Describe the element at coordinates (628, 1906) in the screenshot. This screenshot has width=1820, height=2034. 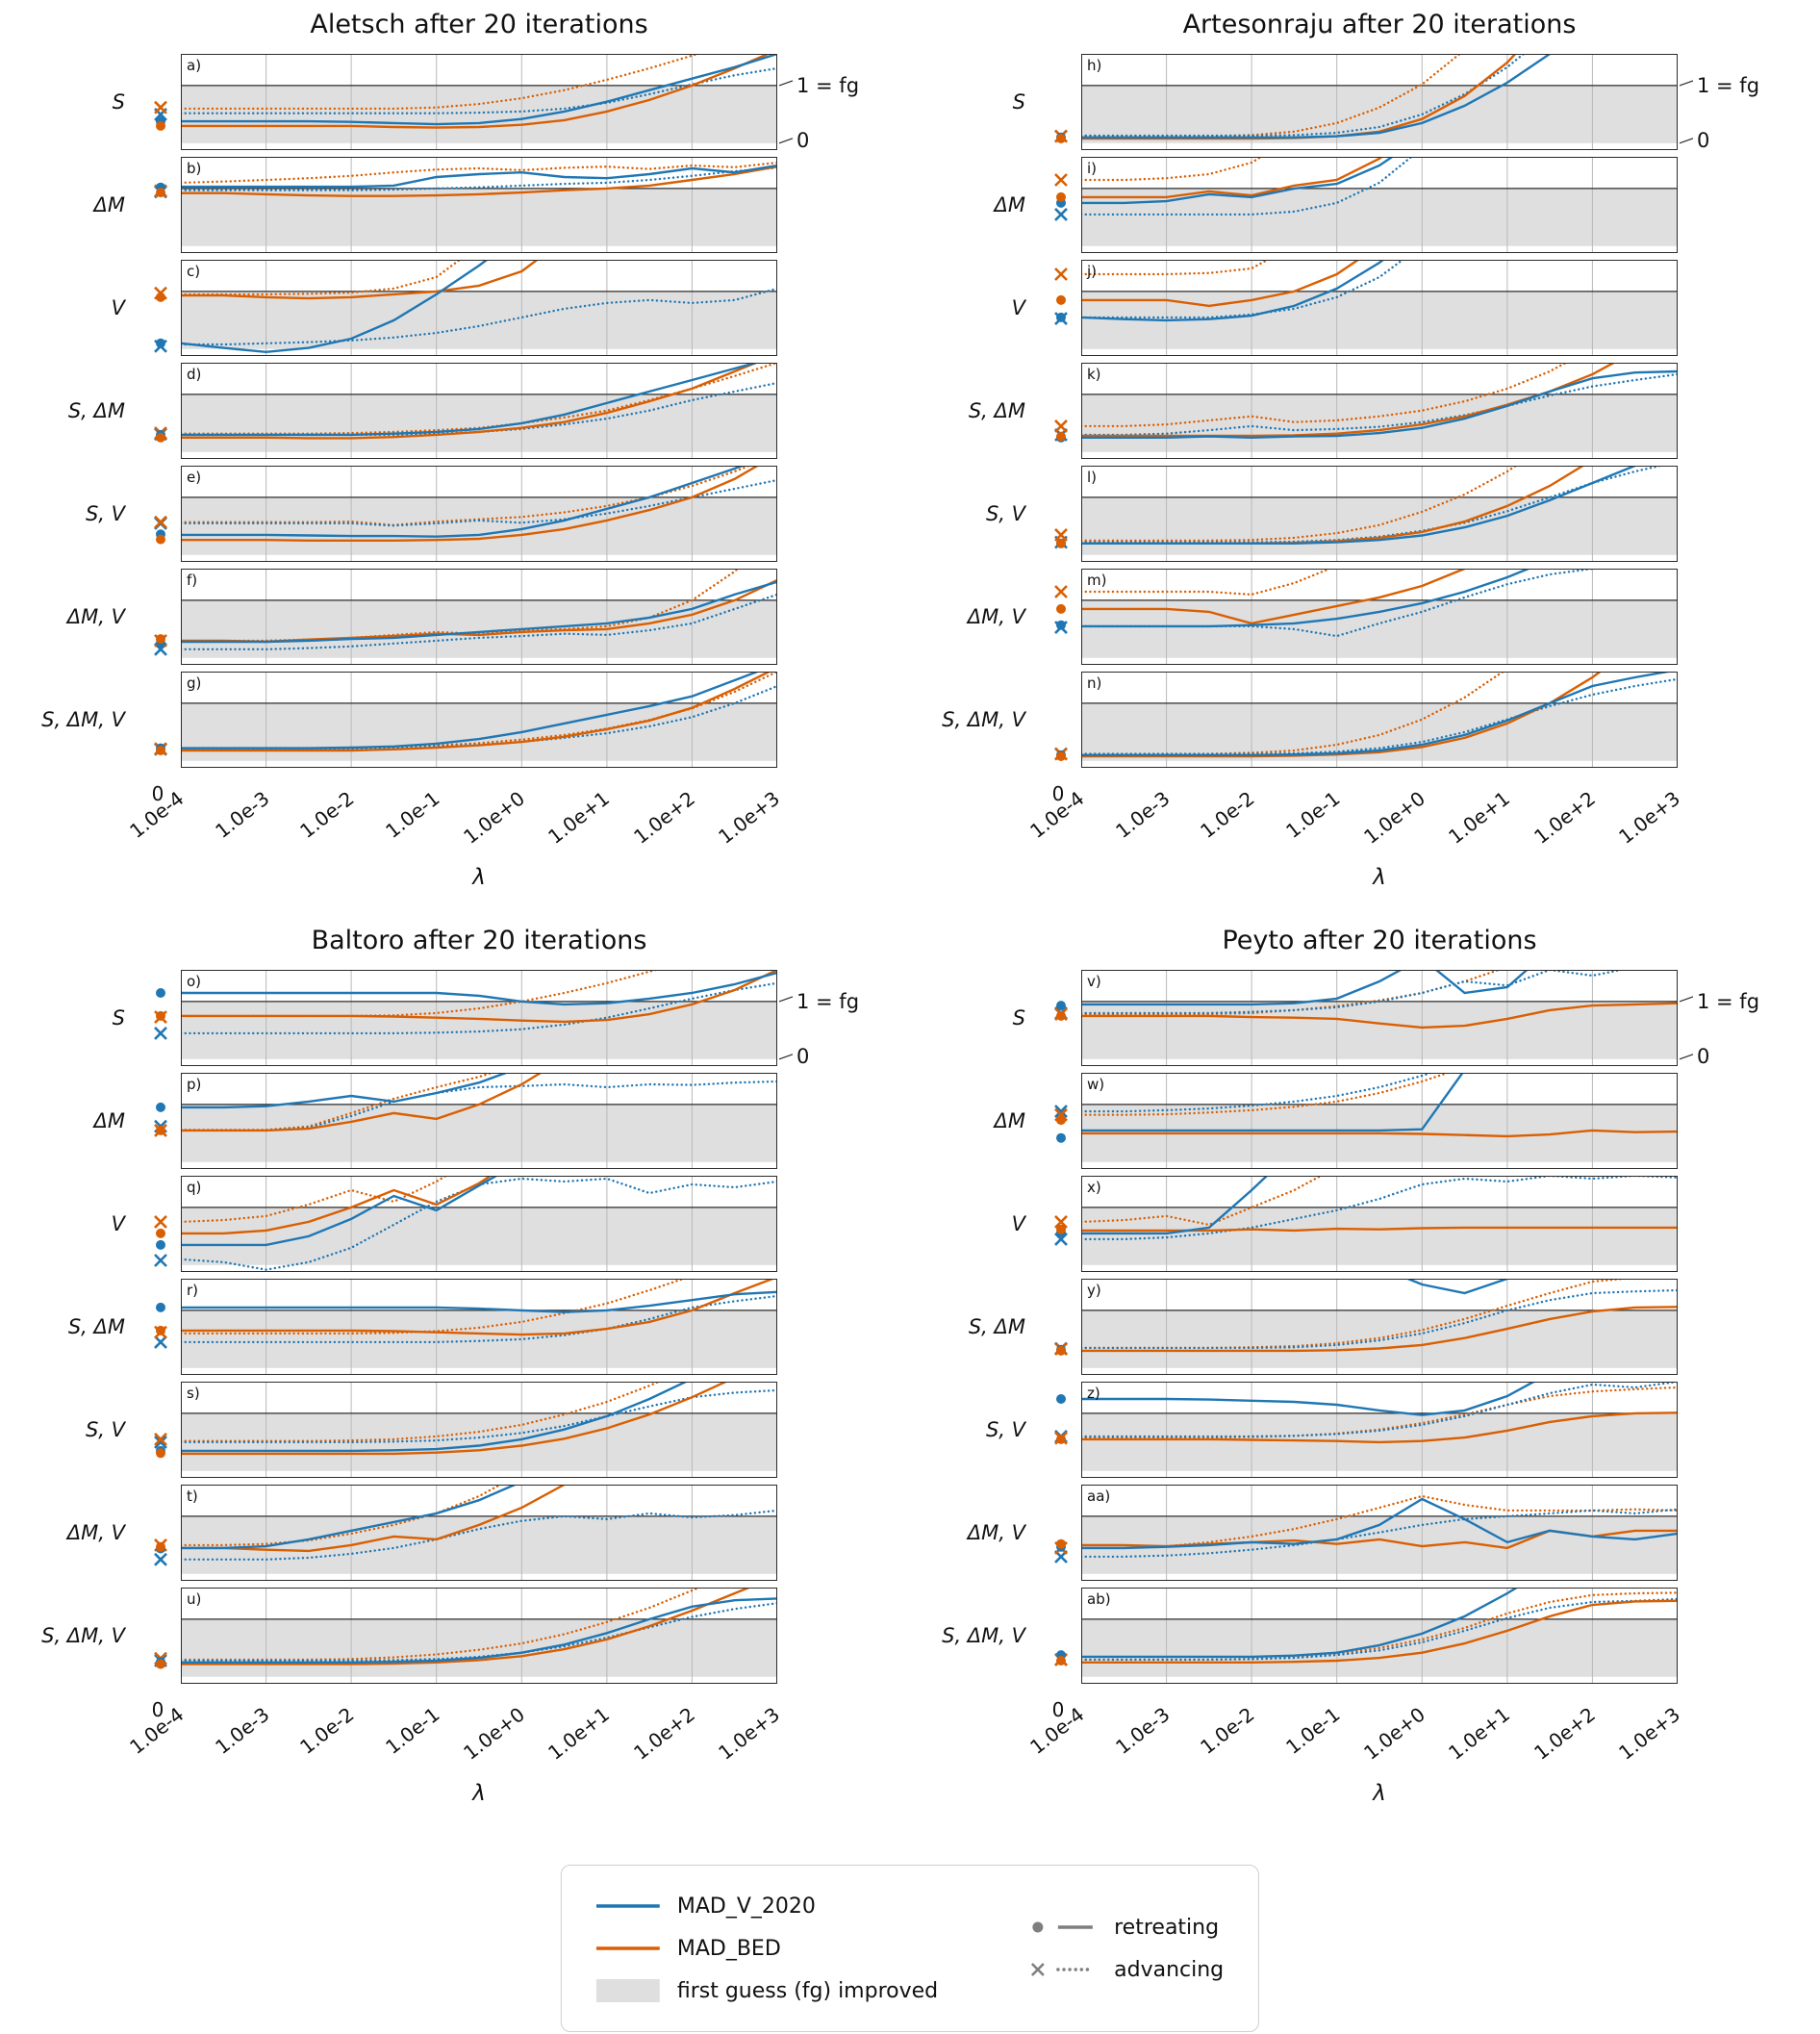
I see `blue-solid-line-sample` at that location.